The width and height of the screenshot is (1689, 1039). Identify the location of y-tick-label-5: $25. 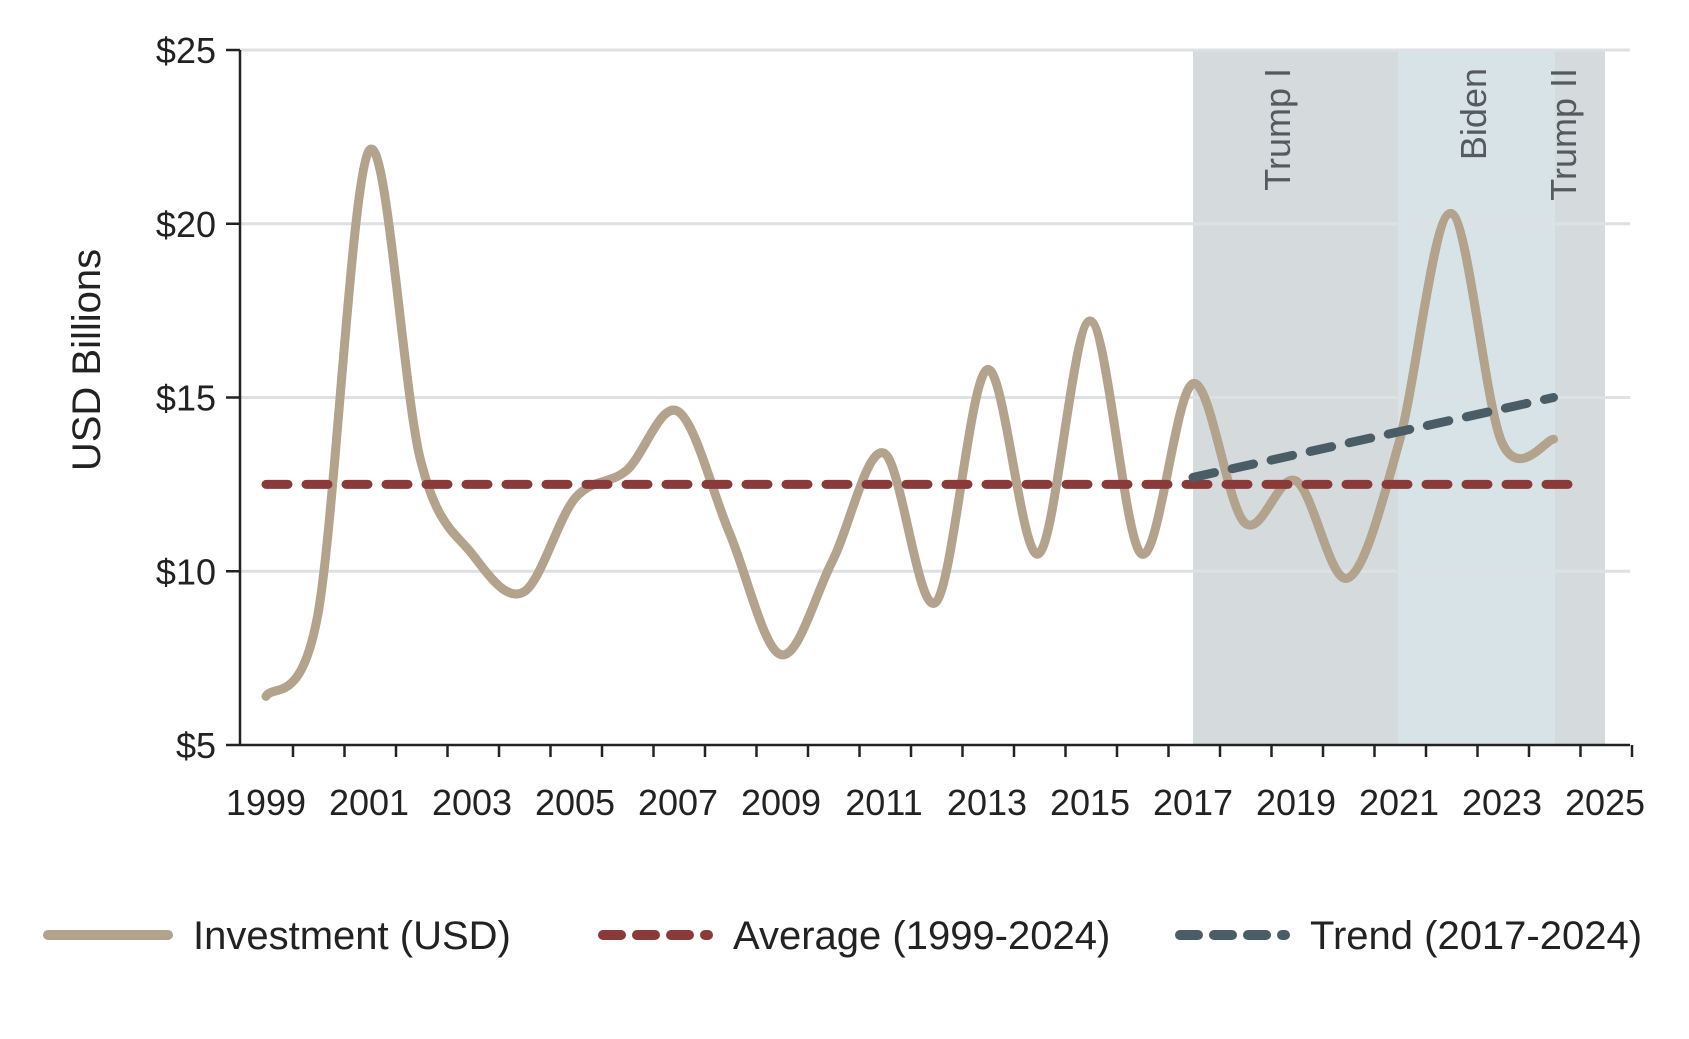
(186, 50).